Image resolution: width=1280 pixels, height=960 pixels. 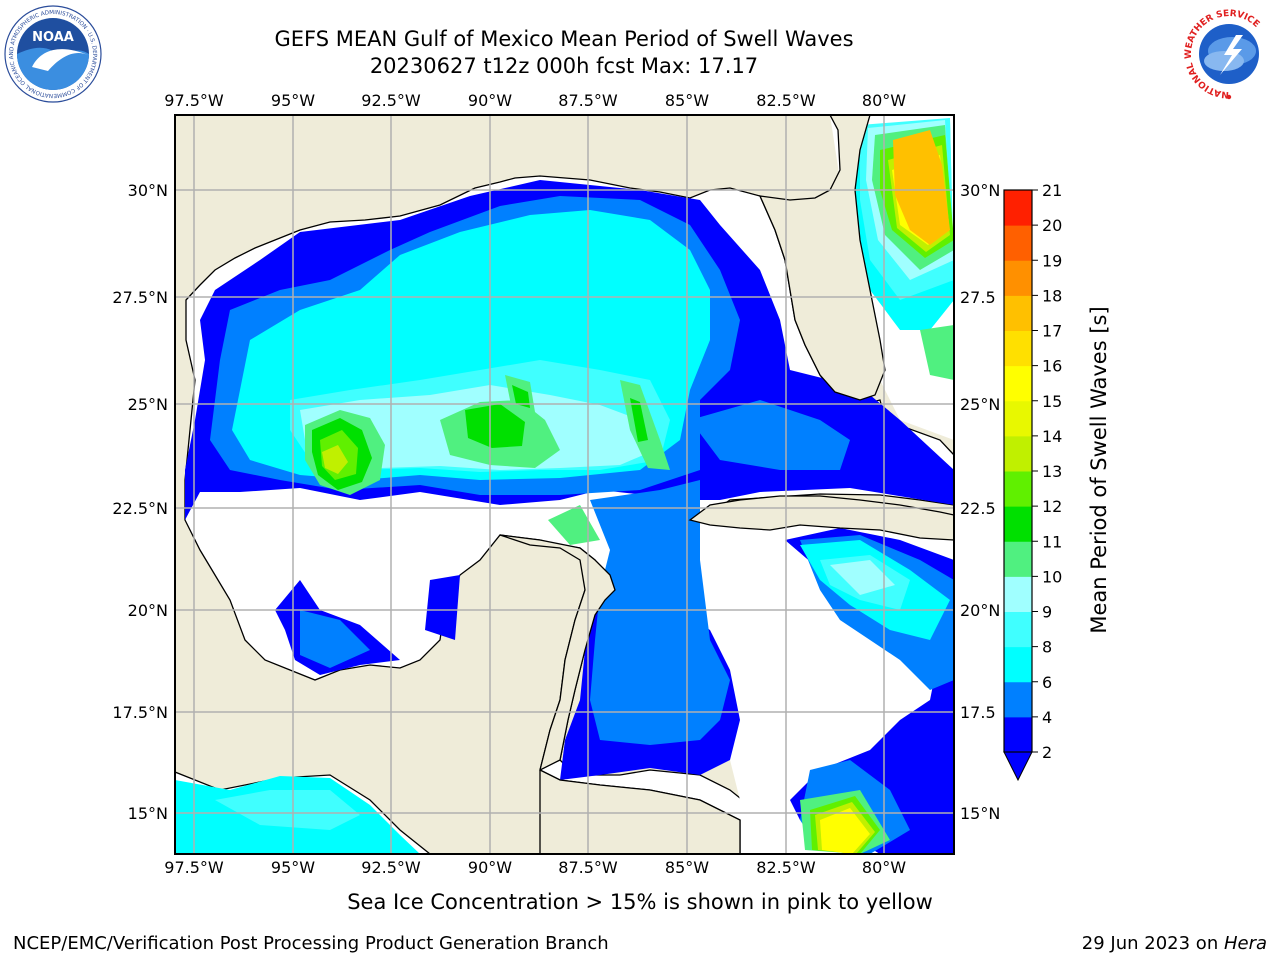 I want to click on lat-label-left: 20°N, so click(x=148, y=610).